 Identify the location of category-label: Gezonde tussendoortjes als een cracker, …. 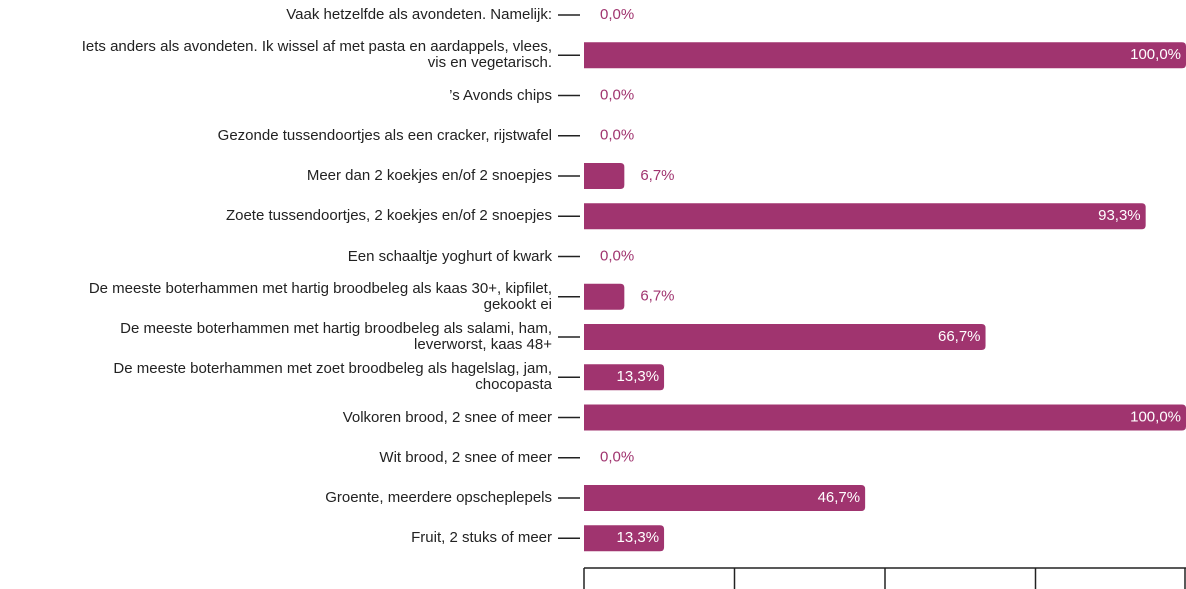
(384, 135).